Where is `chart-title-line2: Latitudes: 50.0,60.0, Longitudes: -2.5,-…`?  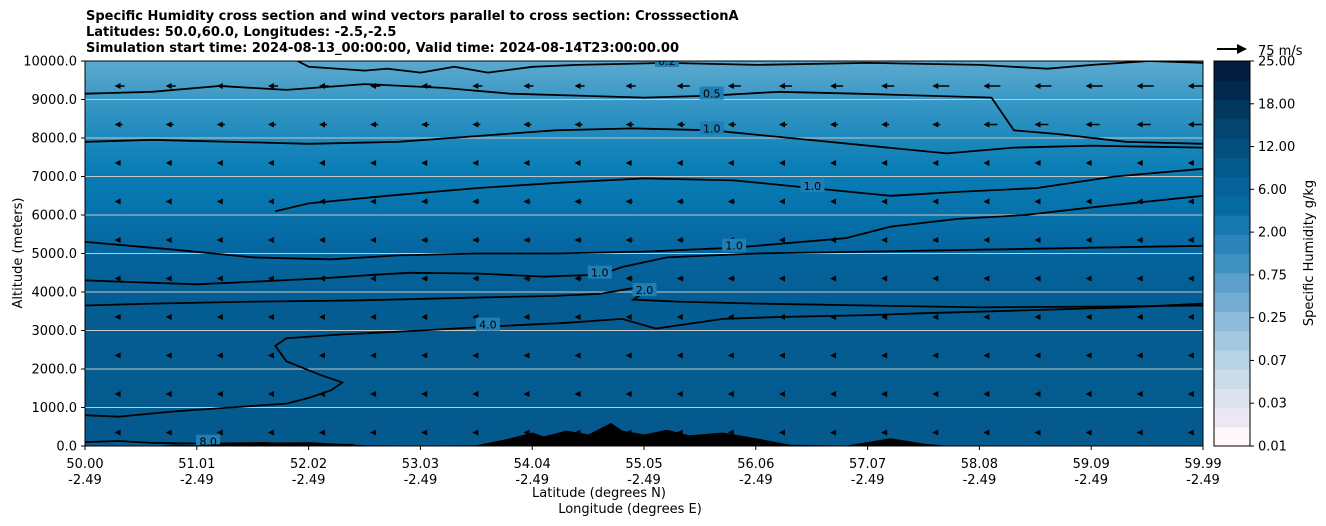 chart-title-line2: Latitudes: 50.0,60.0, Longitudes: -2.5,-… is located at coordinates (241, 32).